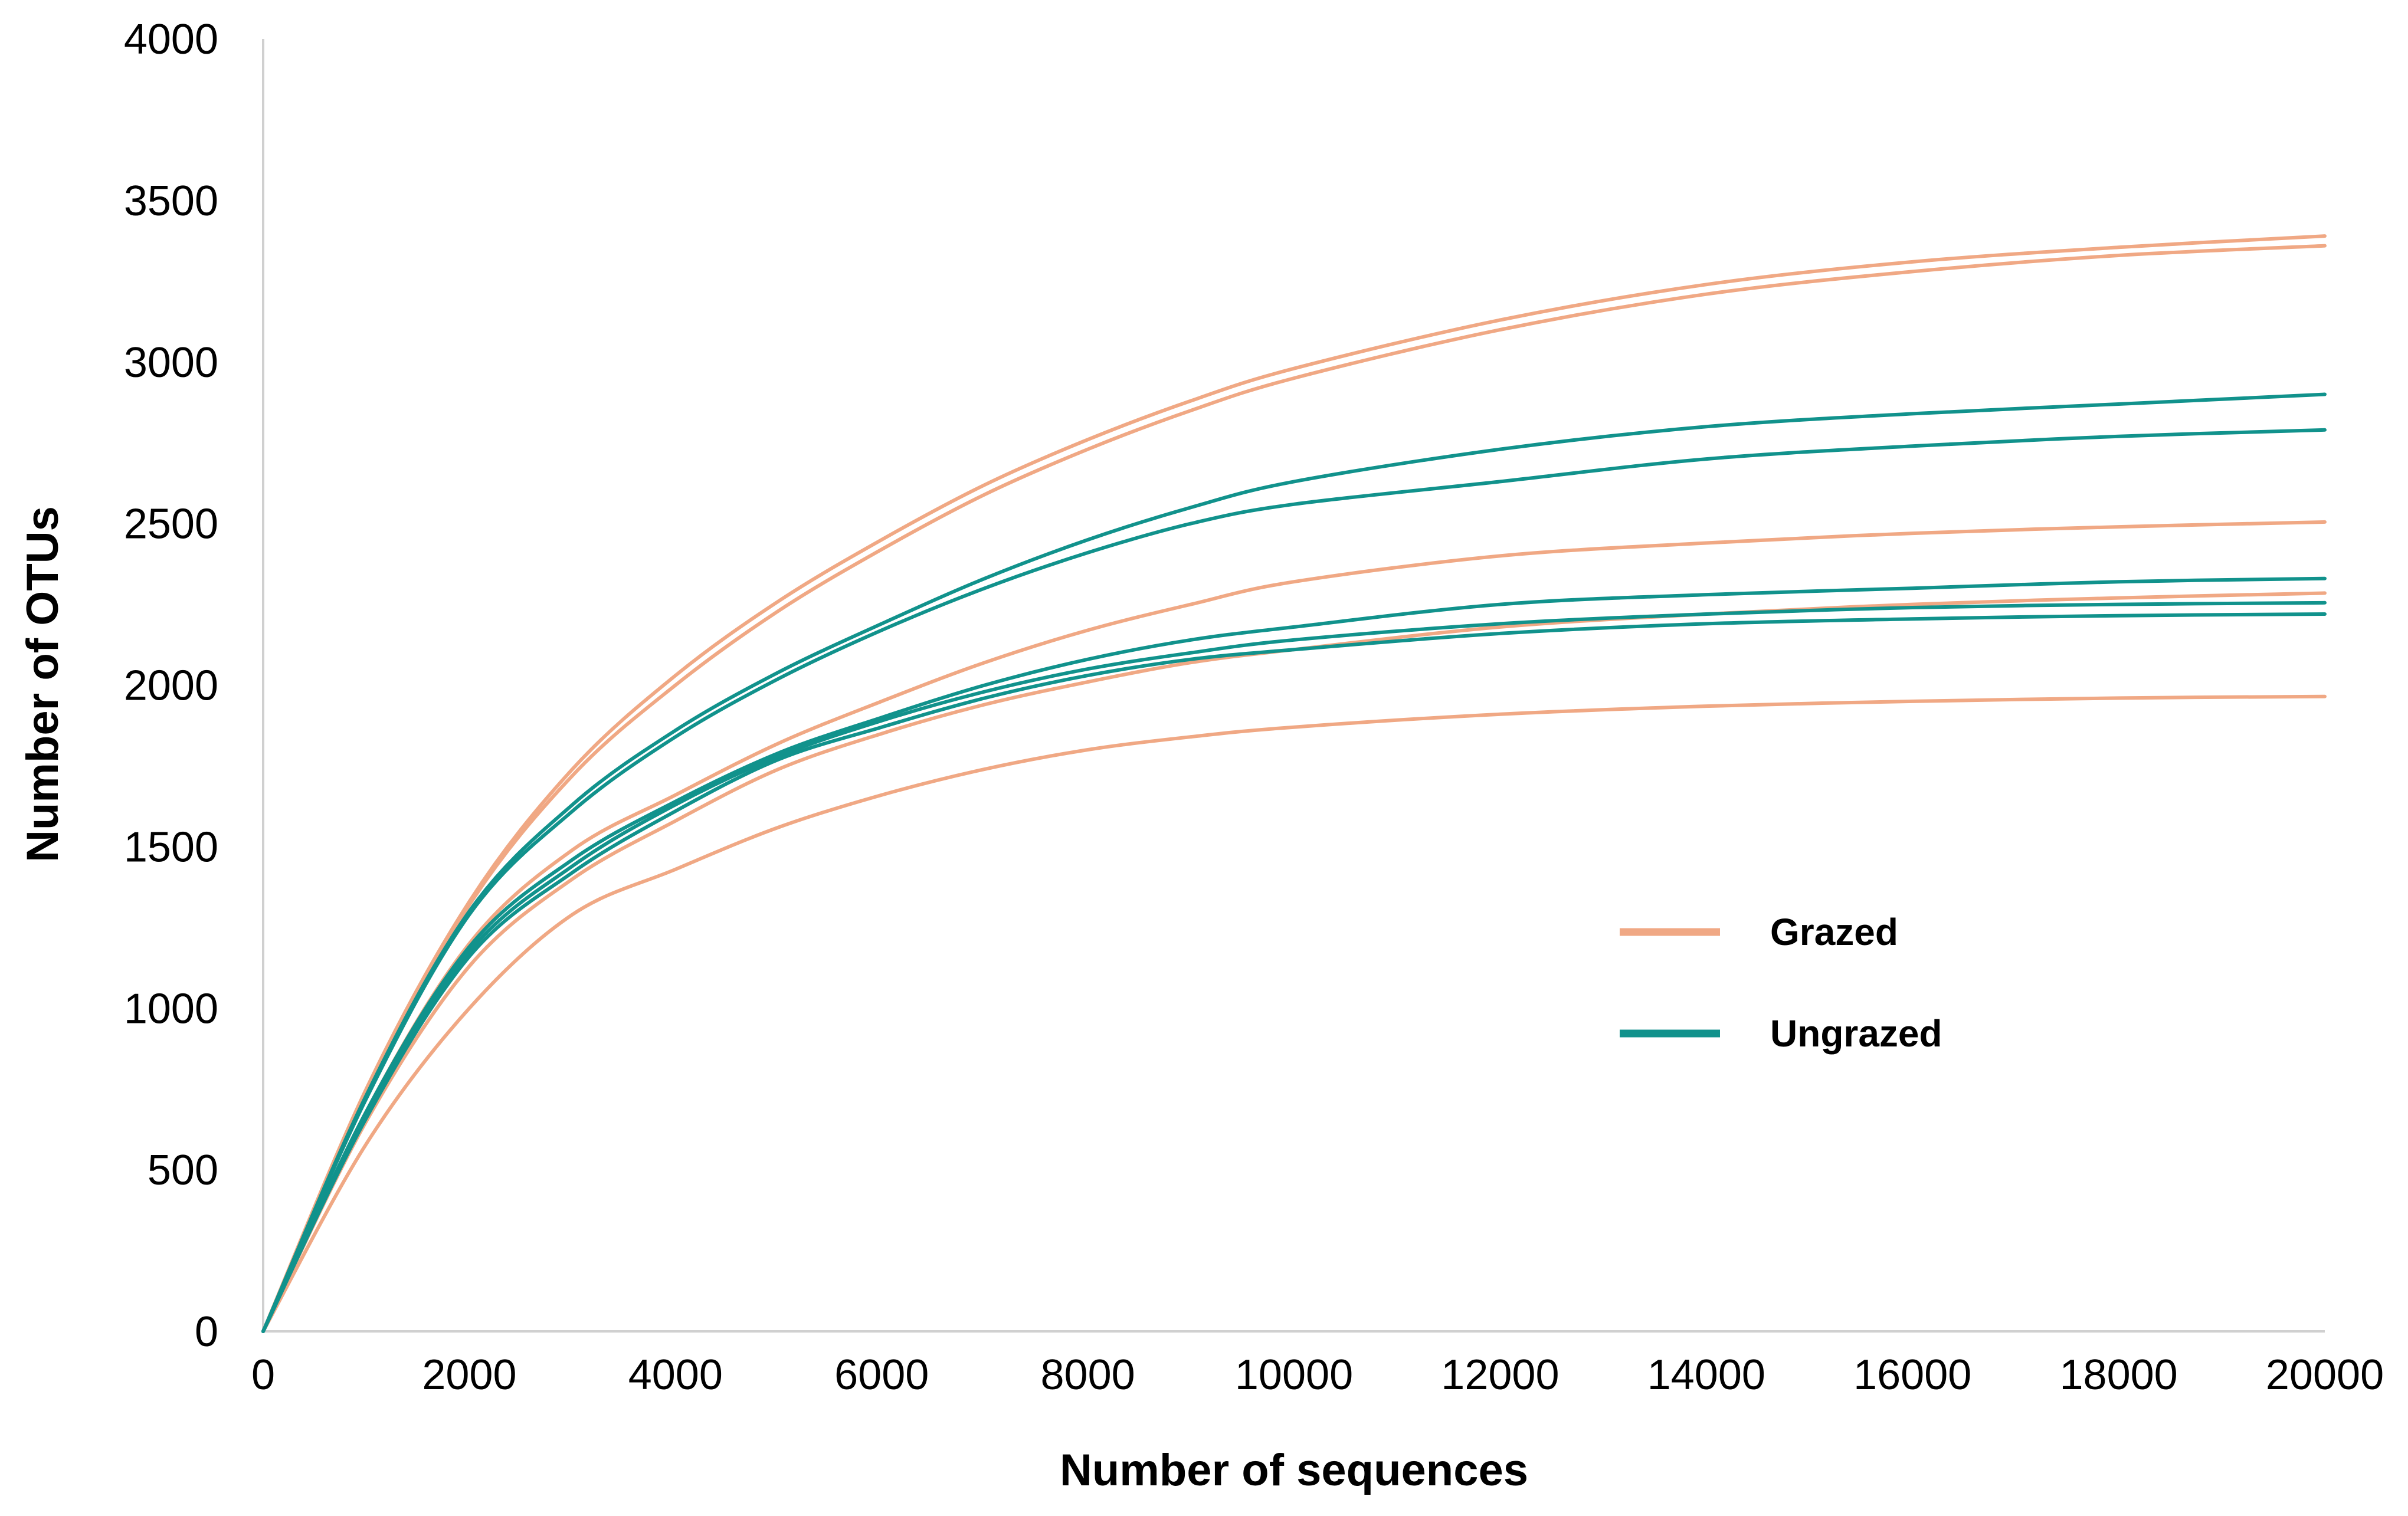  Describe the element at coordinates (881, 1375) in the screenshot. I see `x-tick-label: 6000` at that location.